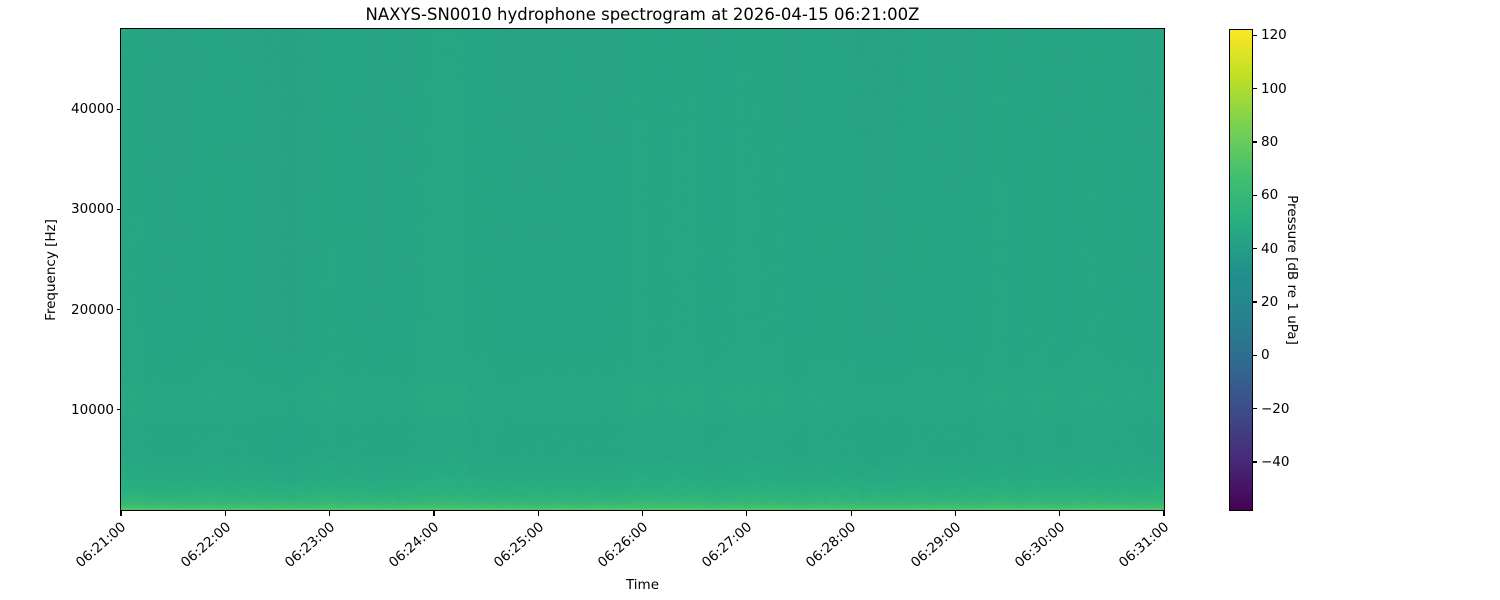 This screenshot has width=1500, height=600. What do you see at coordinates (310, 545) in the screenshot?
I see `x-tick-label: 06:23:00` at bounding box center [310, 545].